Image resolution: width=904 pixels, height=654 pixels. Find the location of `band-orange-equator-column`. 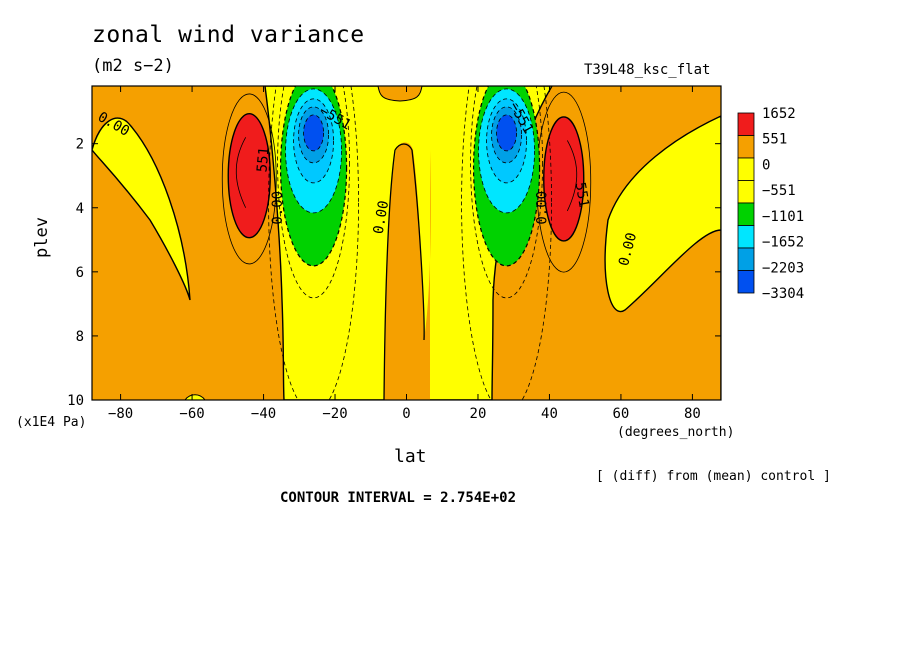

band-orange-equator-column is located at coordinates (407, 271).